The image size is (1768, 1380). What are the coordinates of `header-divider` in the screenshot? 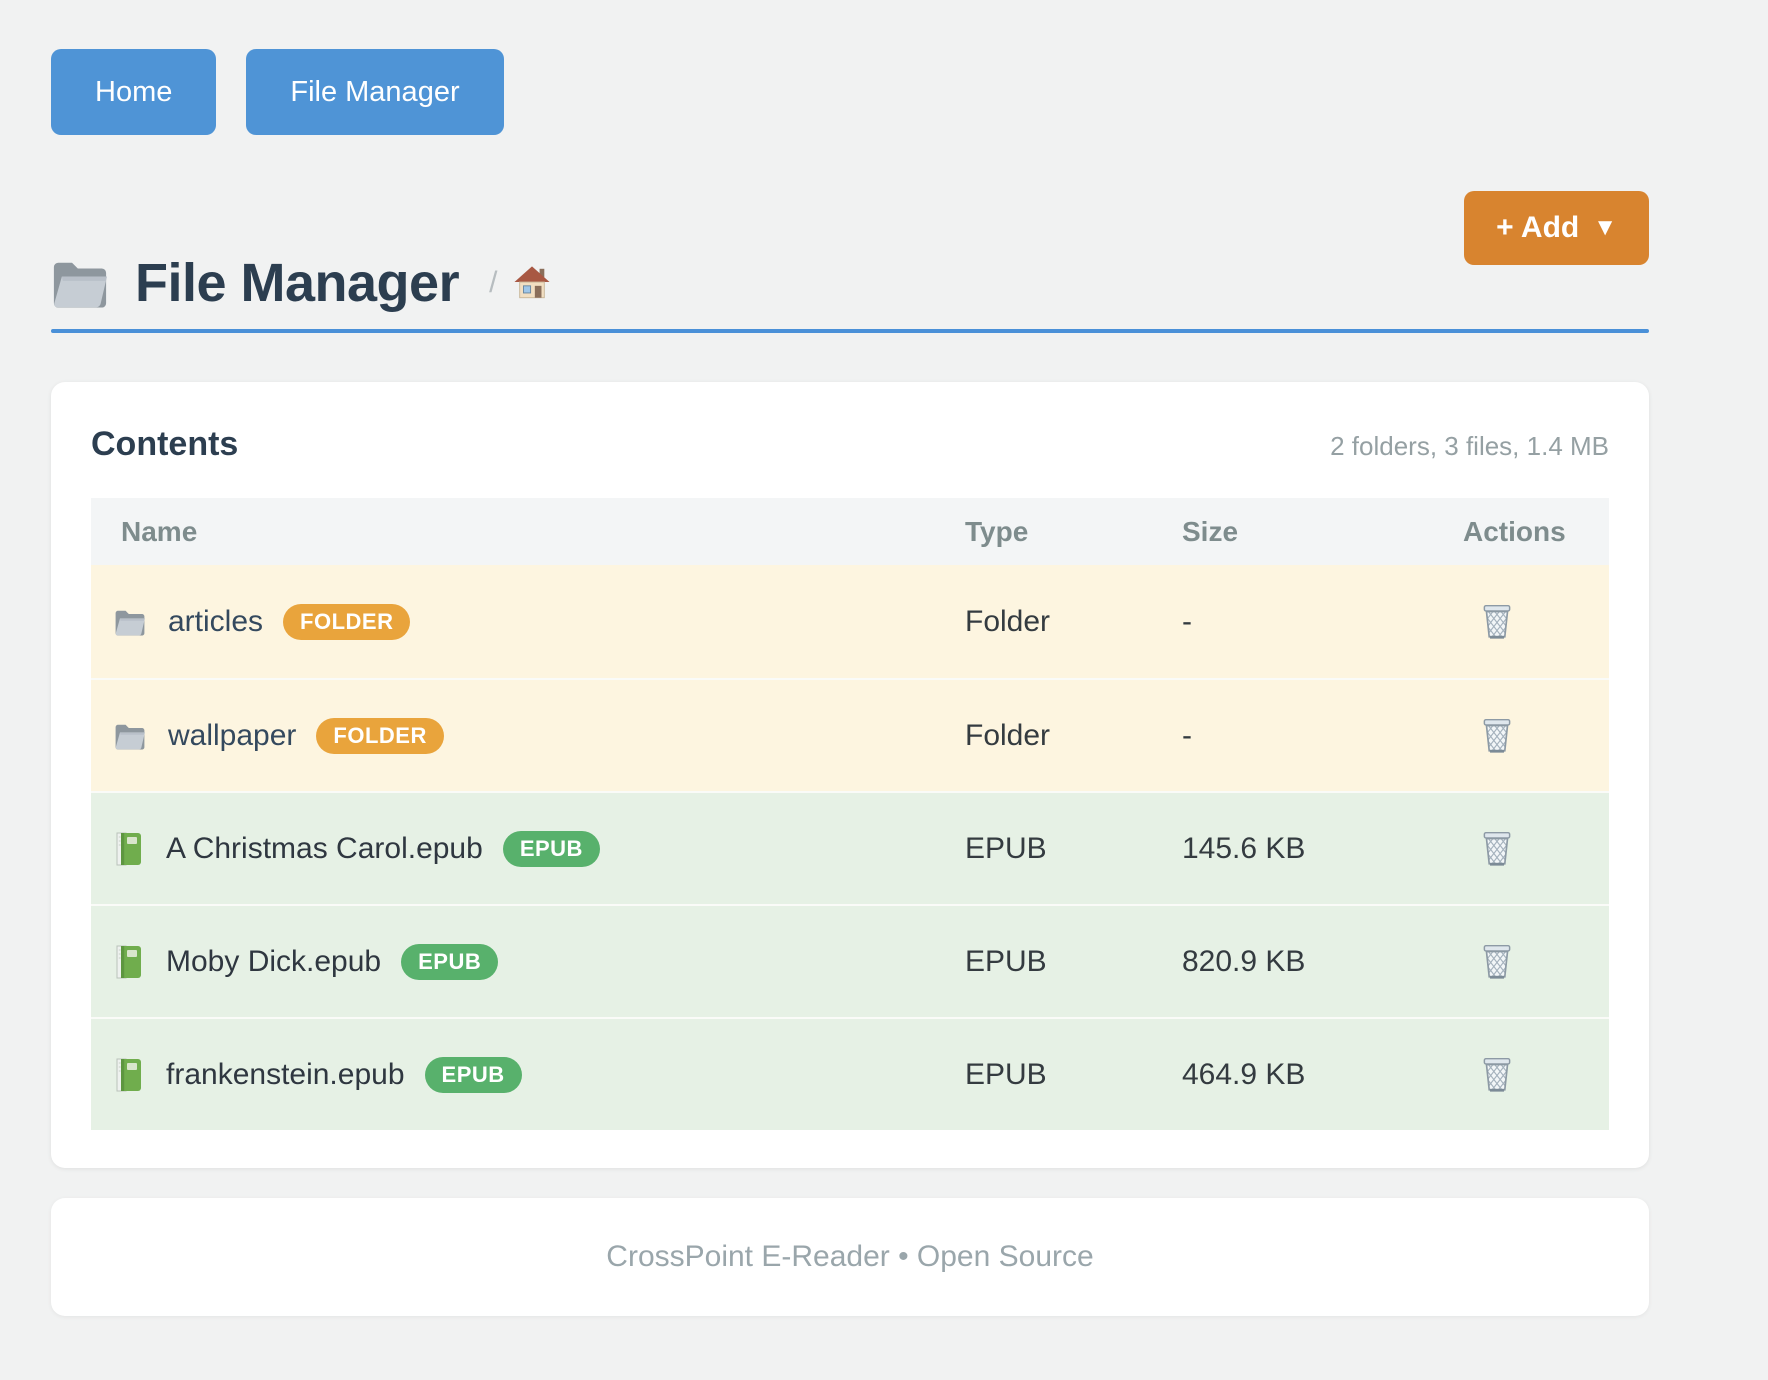 It's located at (850, 331).